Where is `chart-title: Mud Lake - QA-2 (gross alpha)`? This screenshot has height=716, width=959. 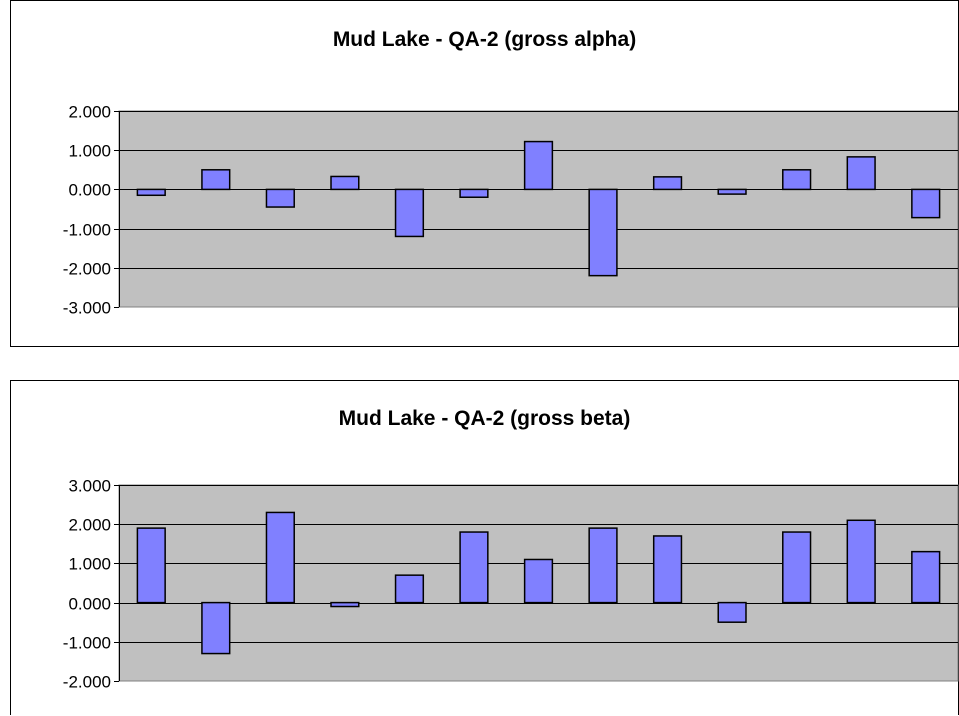 chart-title: Mud Lake - QA-2 (gross alpha) is located at coordinates (484, 39).